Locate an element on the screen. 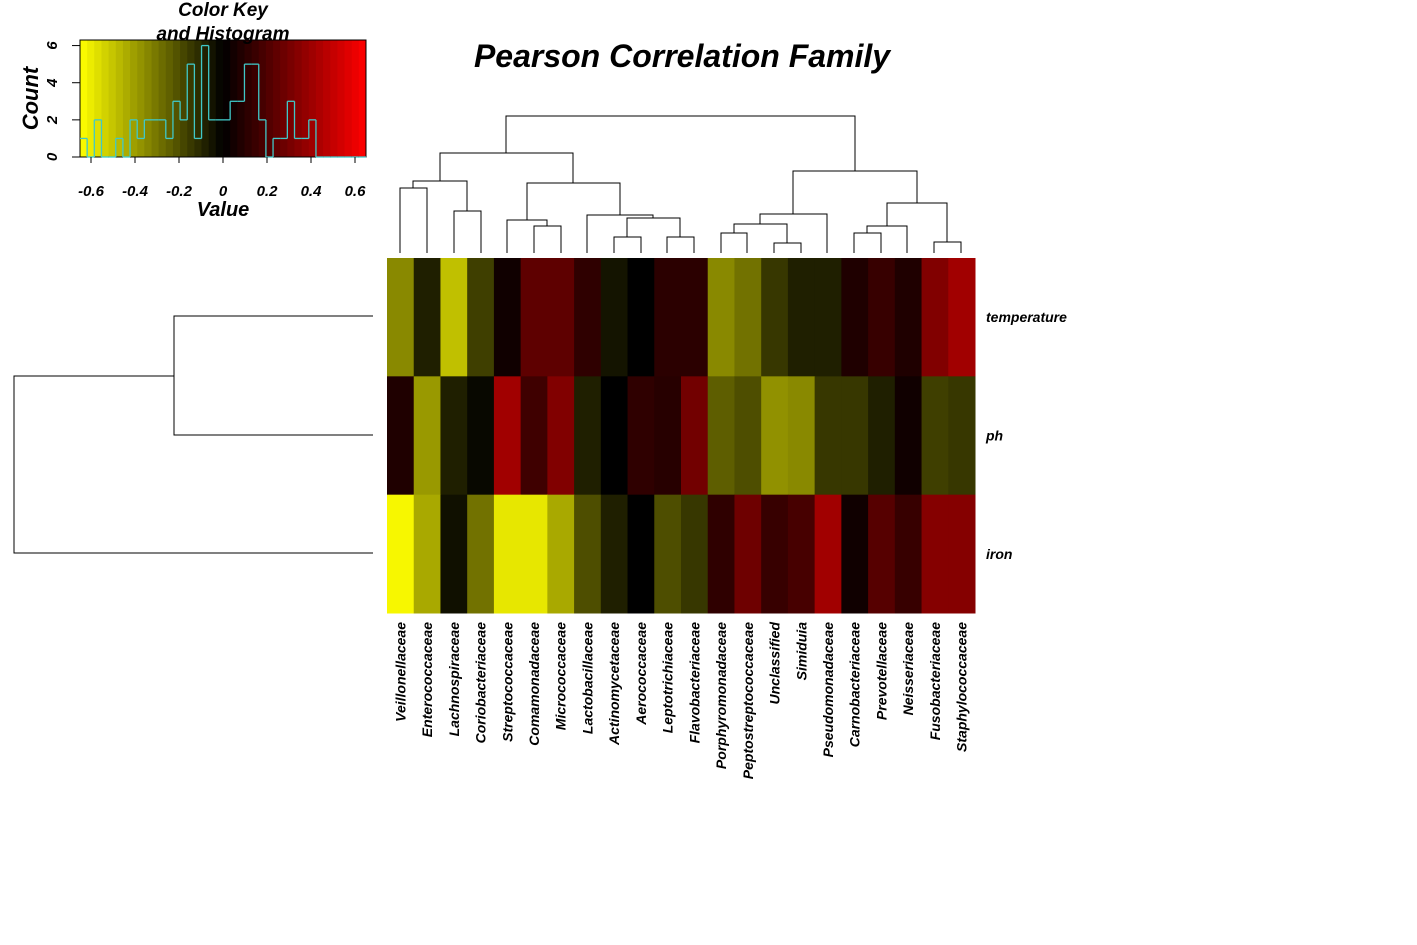  column-label: Peptostreptococcaceae is located at coordinates (748, 700).